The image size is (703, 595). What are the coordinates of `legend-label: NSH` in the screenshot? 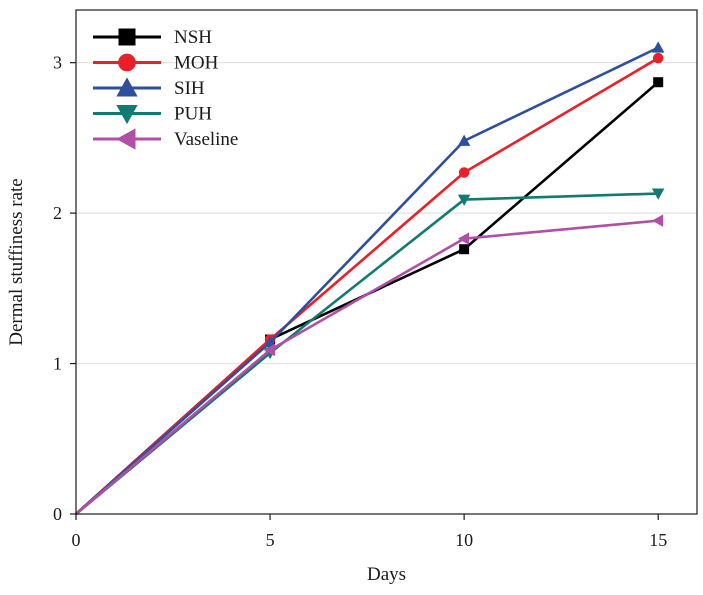 It's located at (193, 37).